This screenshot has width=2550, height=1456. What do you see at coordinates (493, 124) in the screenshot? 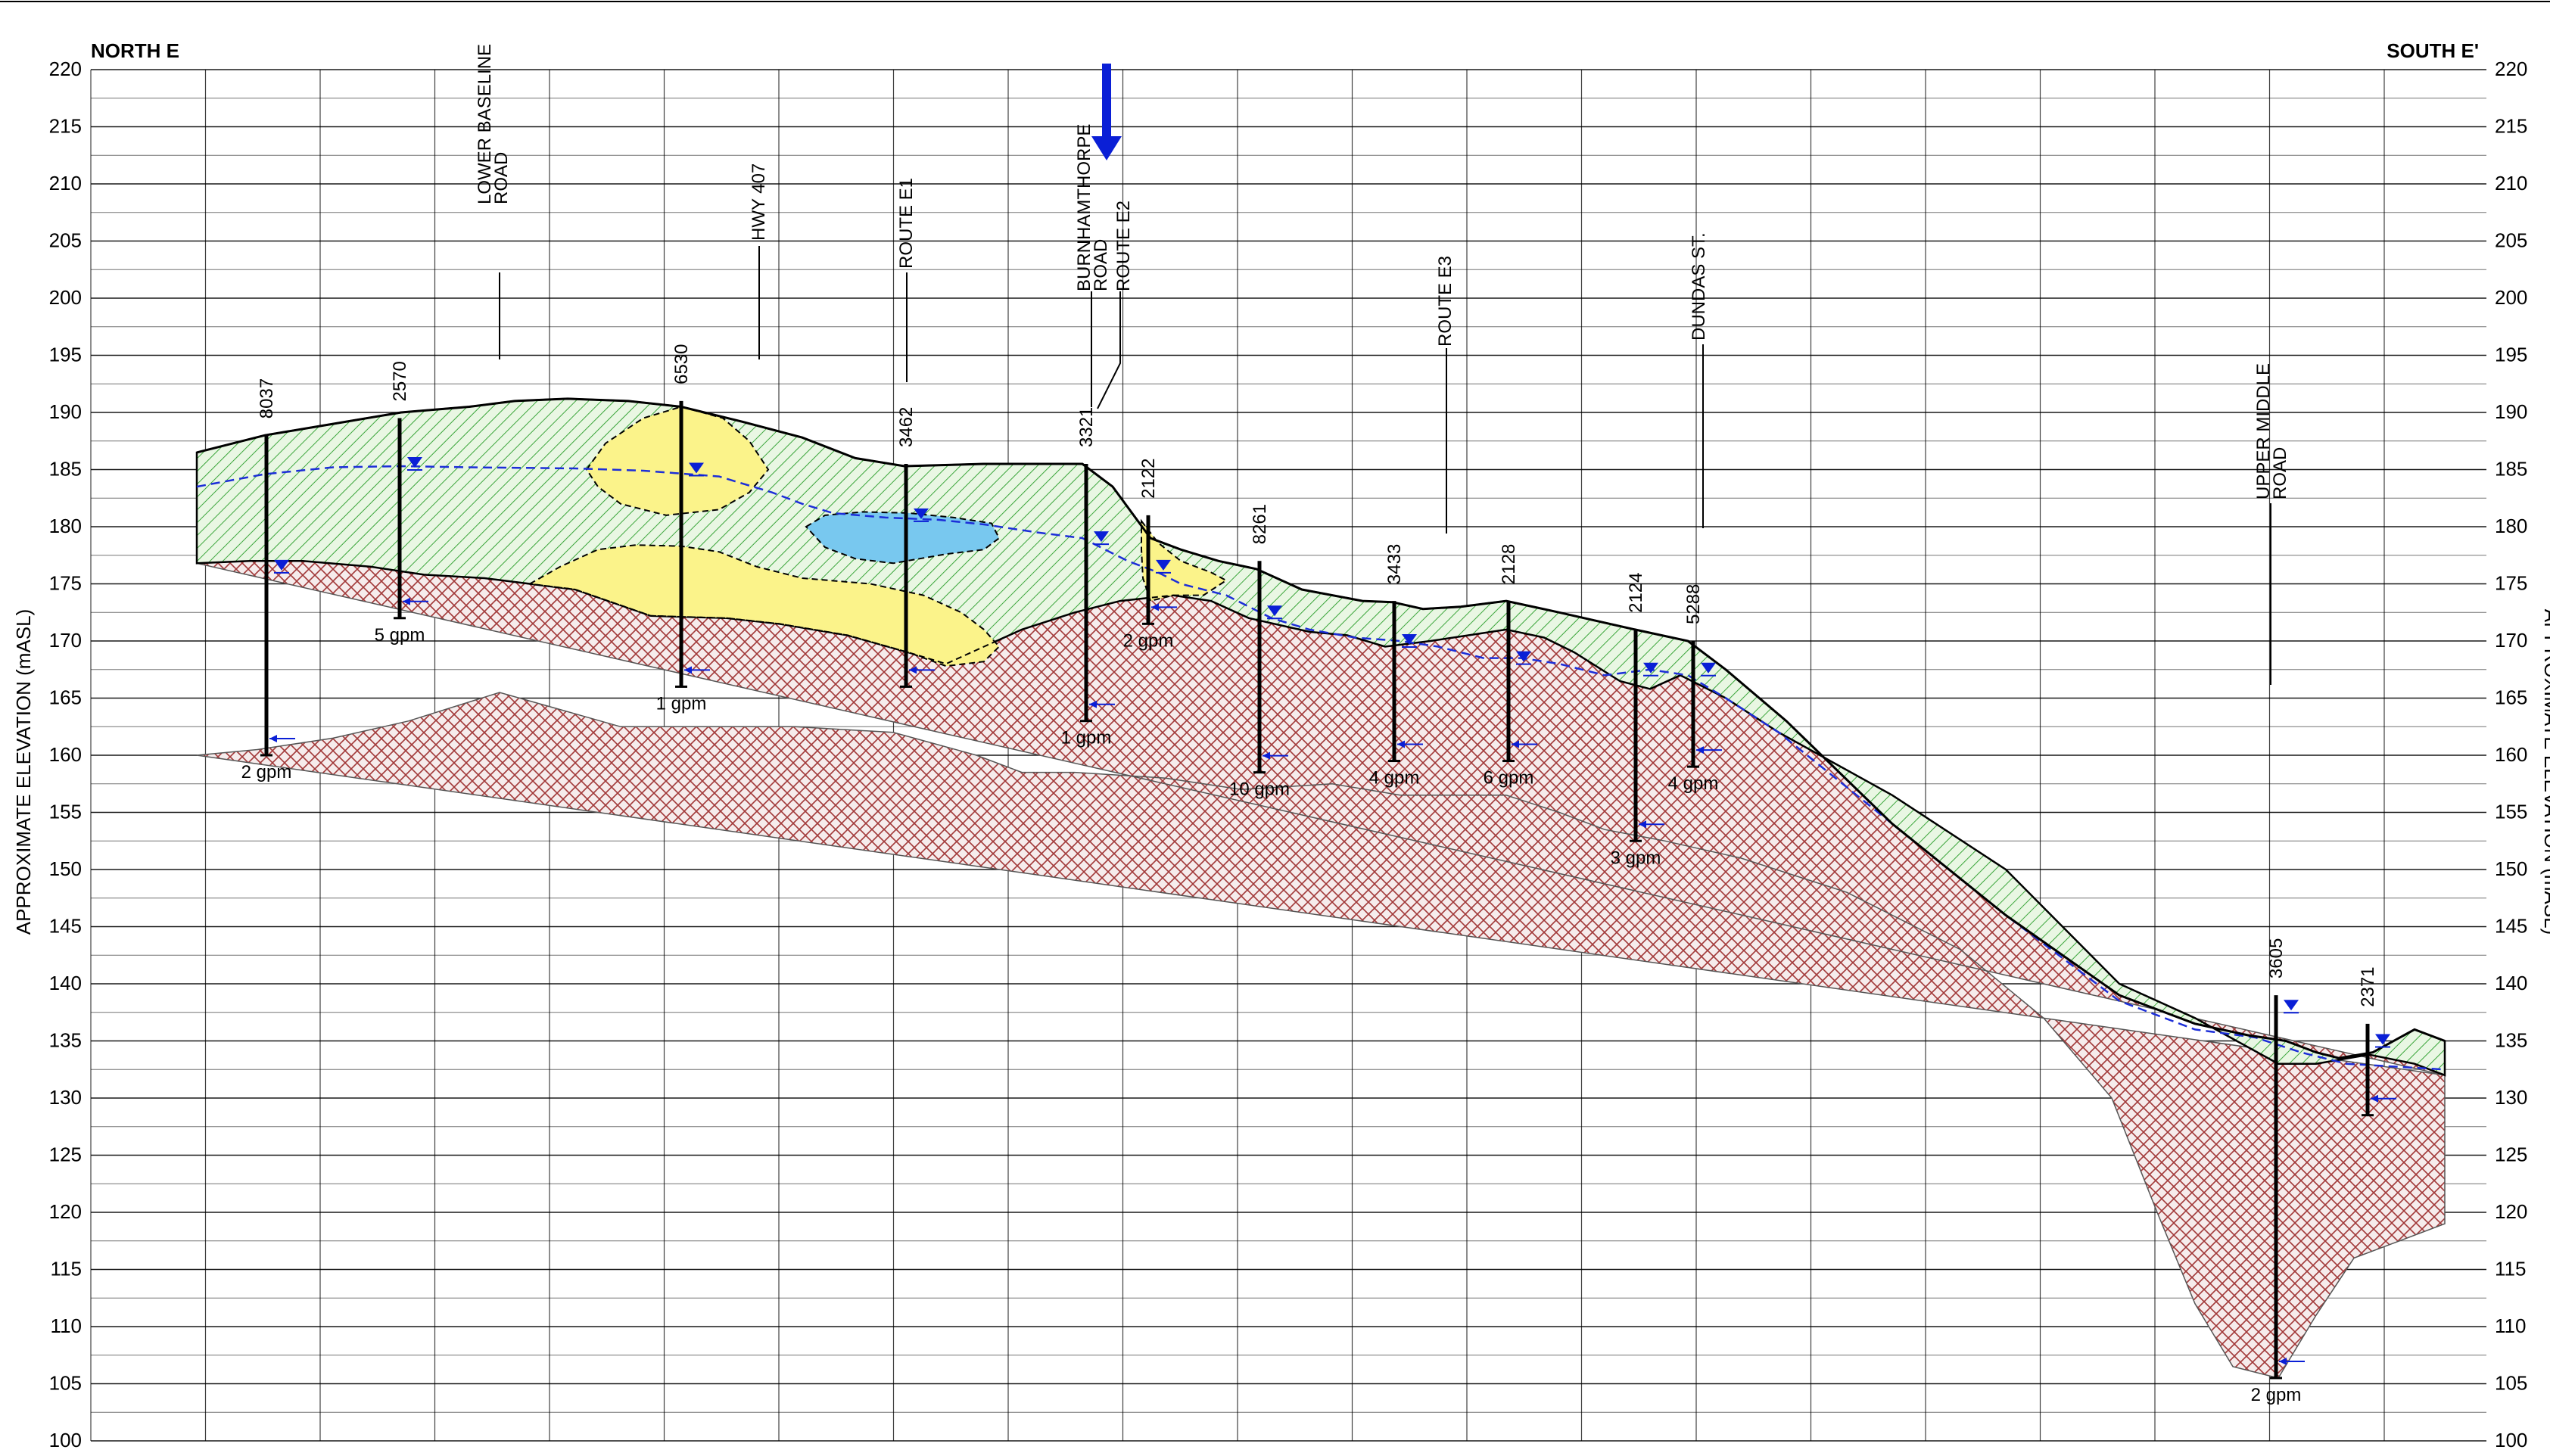
I see `road-label: LOWER BASELINEROAD` at bounding box center [493, 124].